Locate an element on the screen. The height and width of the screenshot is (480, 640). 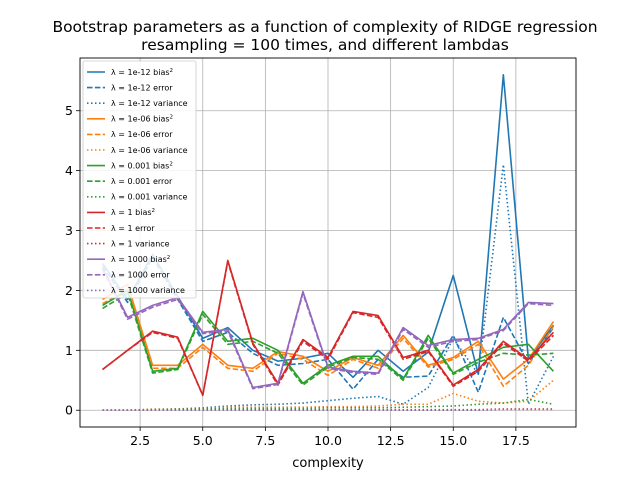
series-line-0-001-error is located at coordinates (328, 339).